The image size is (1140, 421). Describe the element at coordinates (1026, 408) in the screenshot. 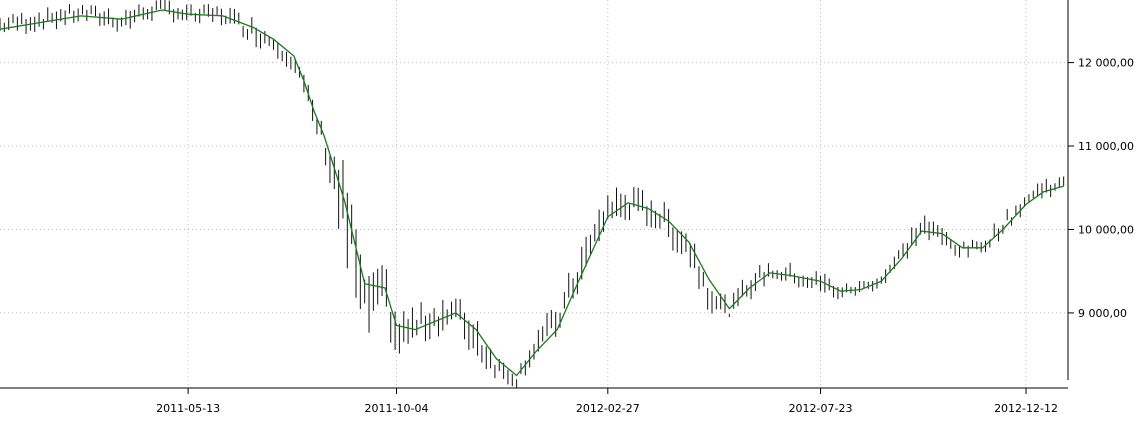

I see `x-tick-label: 2012-12-12` at that location.